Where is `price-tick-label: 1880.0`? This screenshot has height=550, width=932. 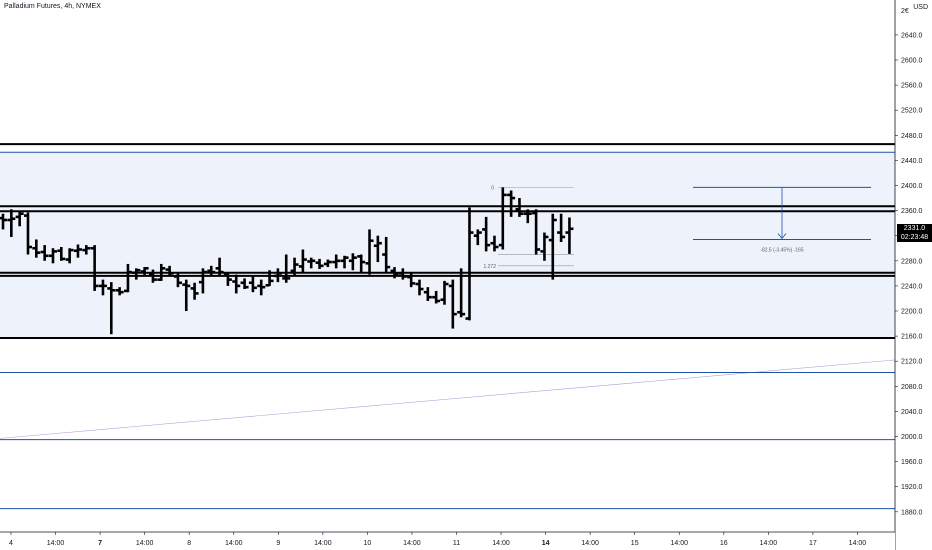
price-tick-label: 1880.0 is located at coordinates (912, 512).